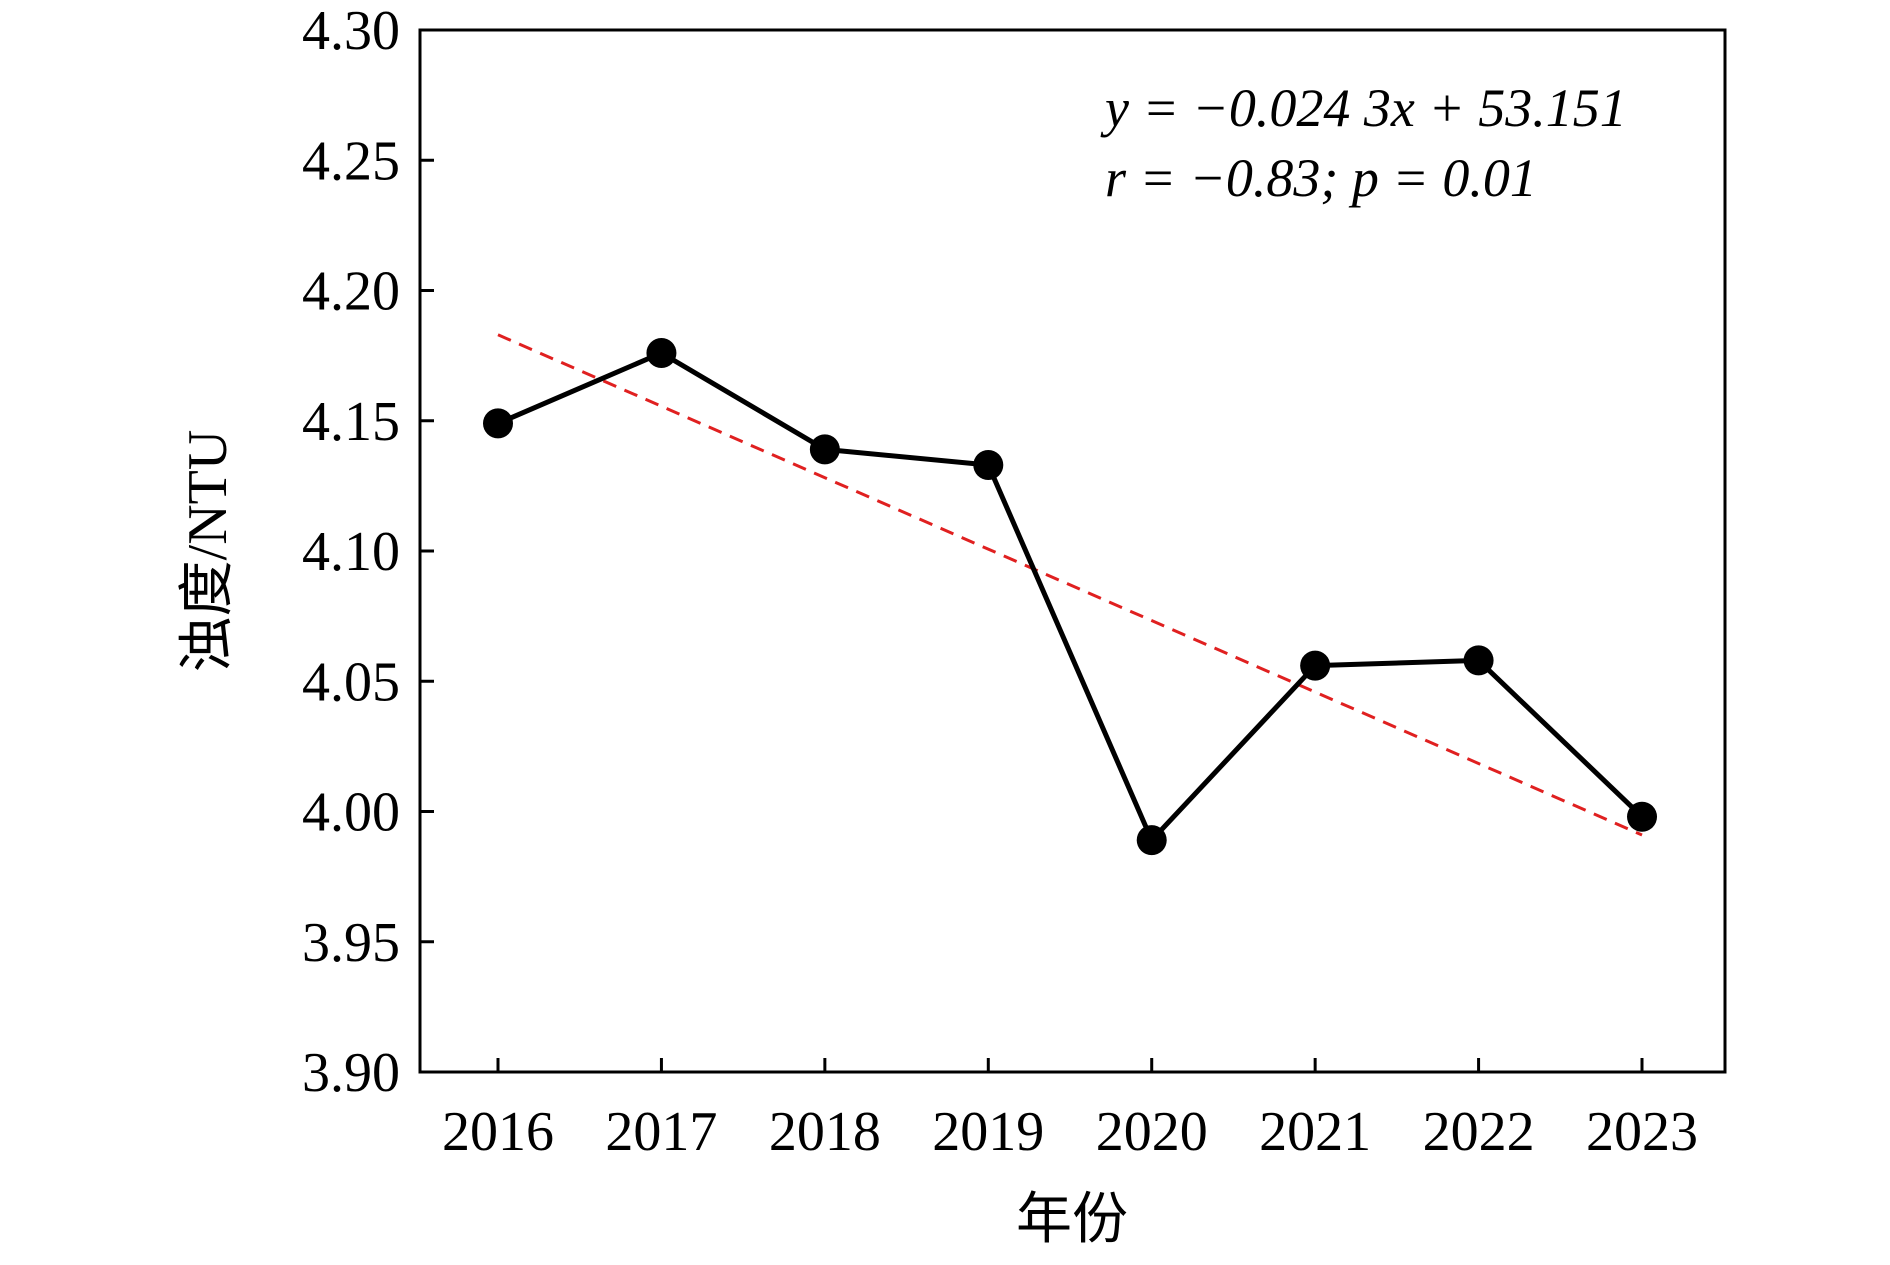  Describe the element at coordinates (1642, 1132) in the screenshot. I see `x-tick-label: 2023` at that location.